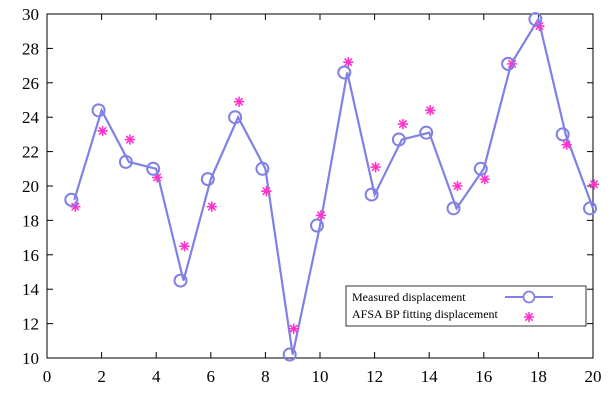 Image resolution: width=612 pixels, height=396 pixels. I want to click on x-tick-label: 14, so click(430, 376).